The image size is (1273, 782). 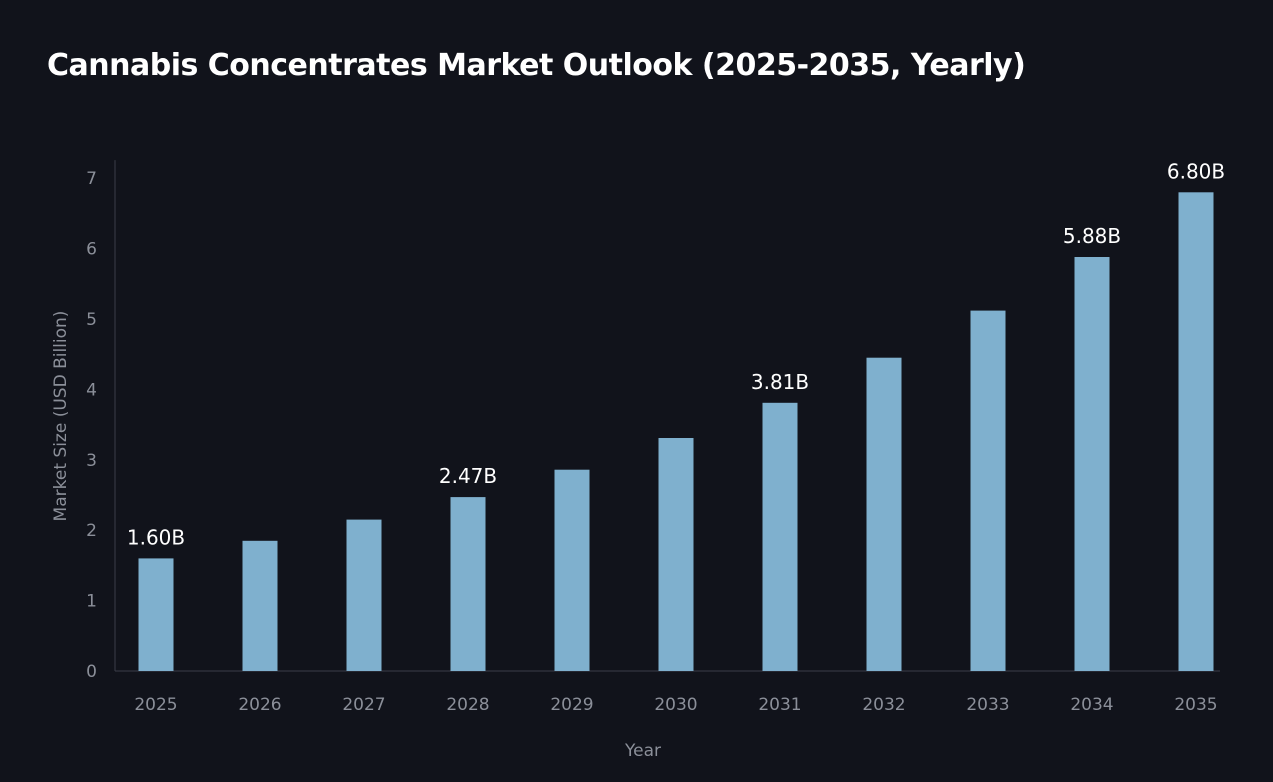 What do you see at coordinates (780, 382) in the screenshot?
I see `data-label-2031: 3.81B` at bounding box center [780, 382].